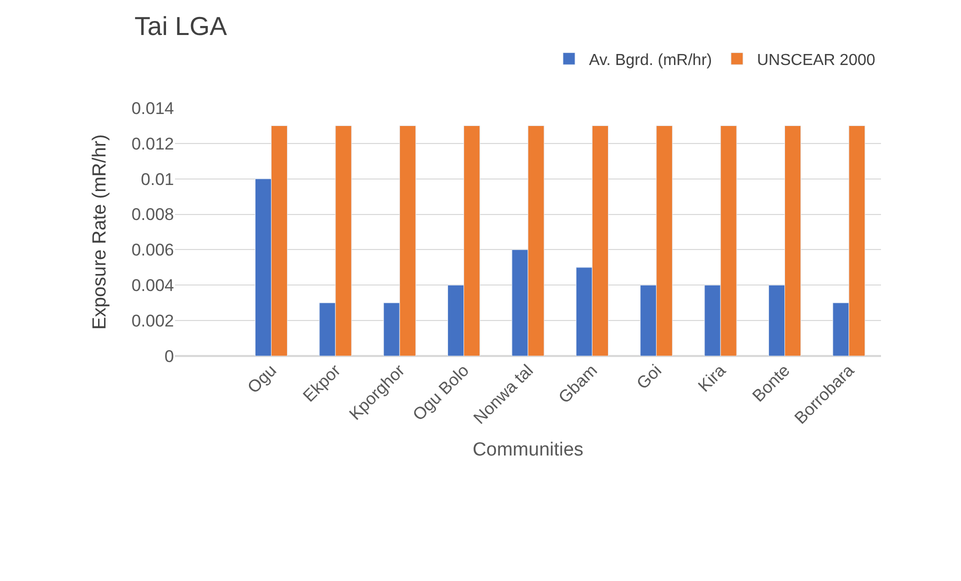 The image size is (961, 581). What do you see at coordinates (152, 214) in the screenshot?
I see `y-tick-label: 0.008` at bounding box center [152, 214].